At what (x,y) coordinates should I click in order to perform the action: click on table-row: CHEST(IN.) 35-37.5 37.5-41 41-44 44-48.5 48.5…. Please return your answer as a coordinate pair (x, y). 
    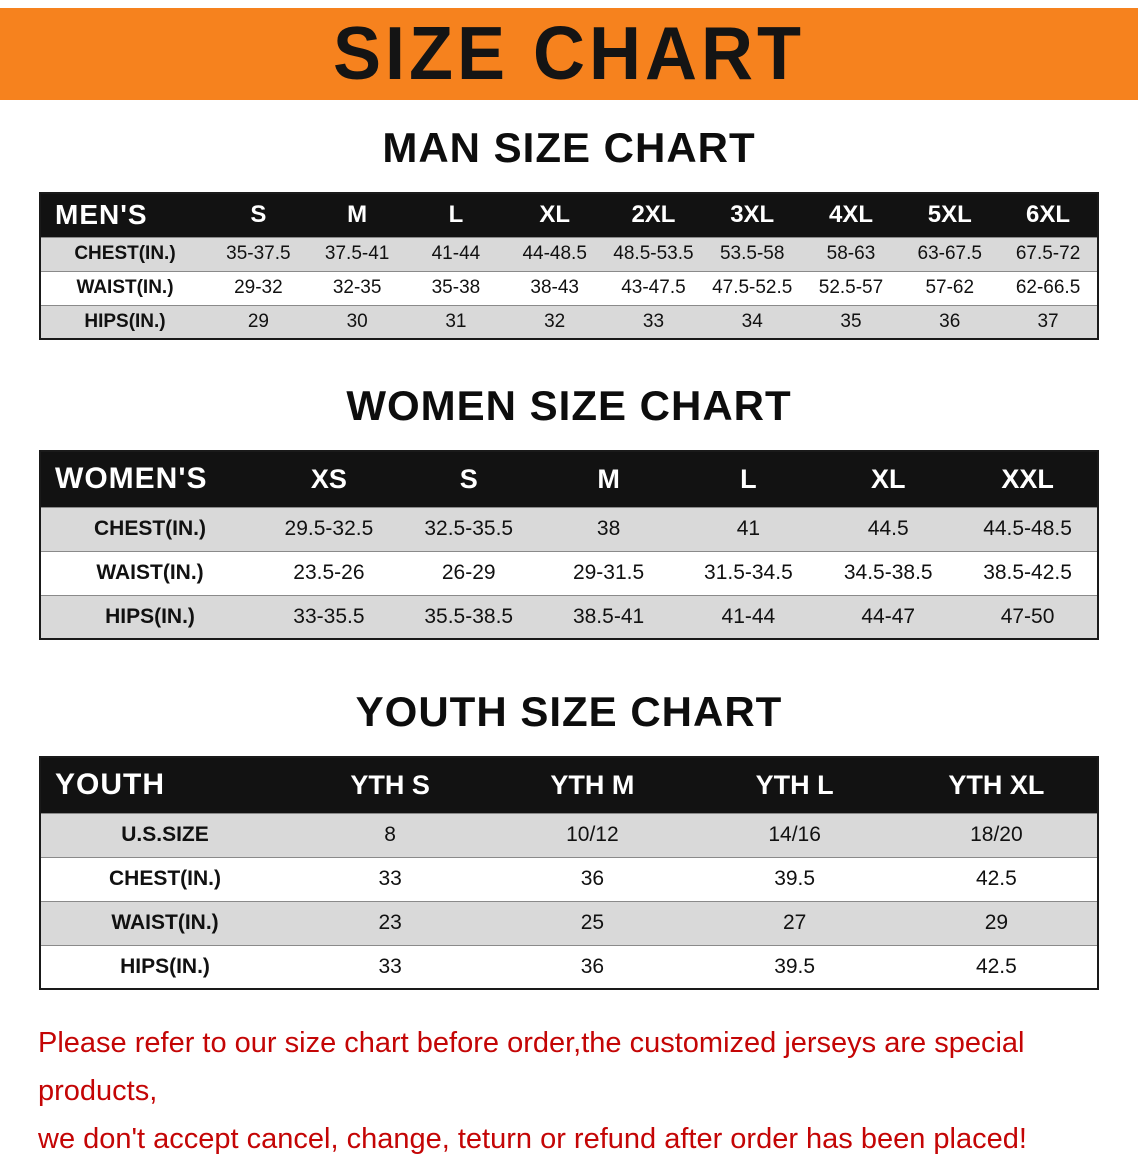
    Looking at the image, I should click on (569, 254).